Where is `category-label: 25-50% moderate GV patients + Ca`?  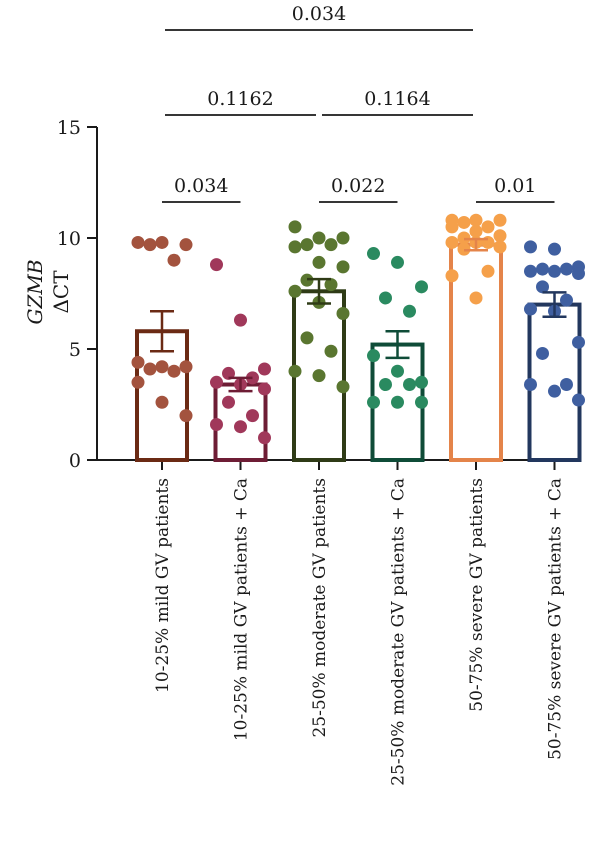 category-label: 25-50% moderate GV patients + Ca is located at coordinates (399, 632).